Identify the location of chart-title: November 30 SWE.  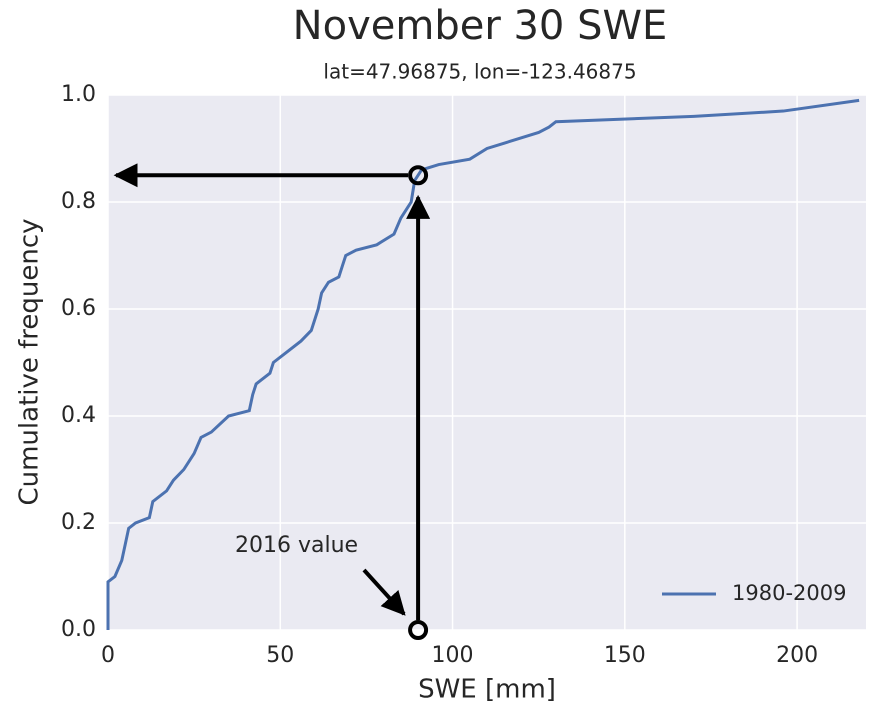
(480, 26).